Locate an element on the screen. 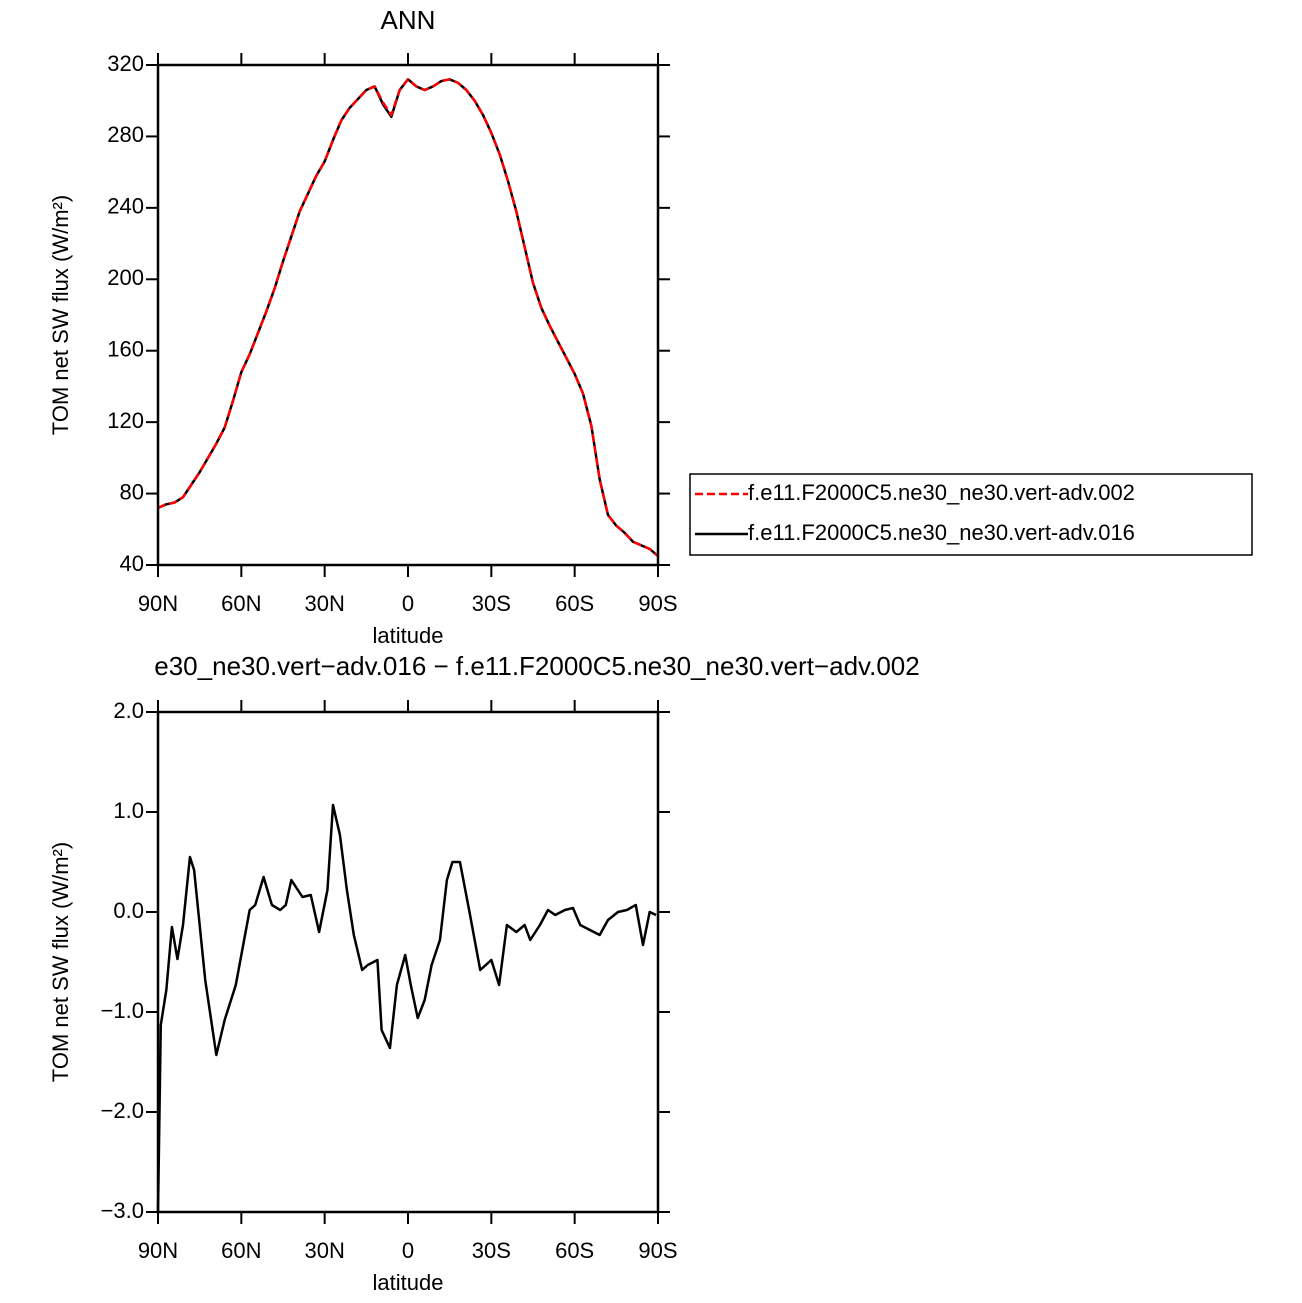 The image size is (1302, 1303). y-tick-label: 320 is located at coordinates (125, 63).